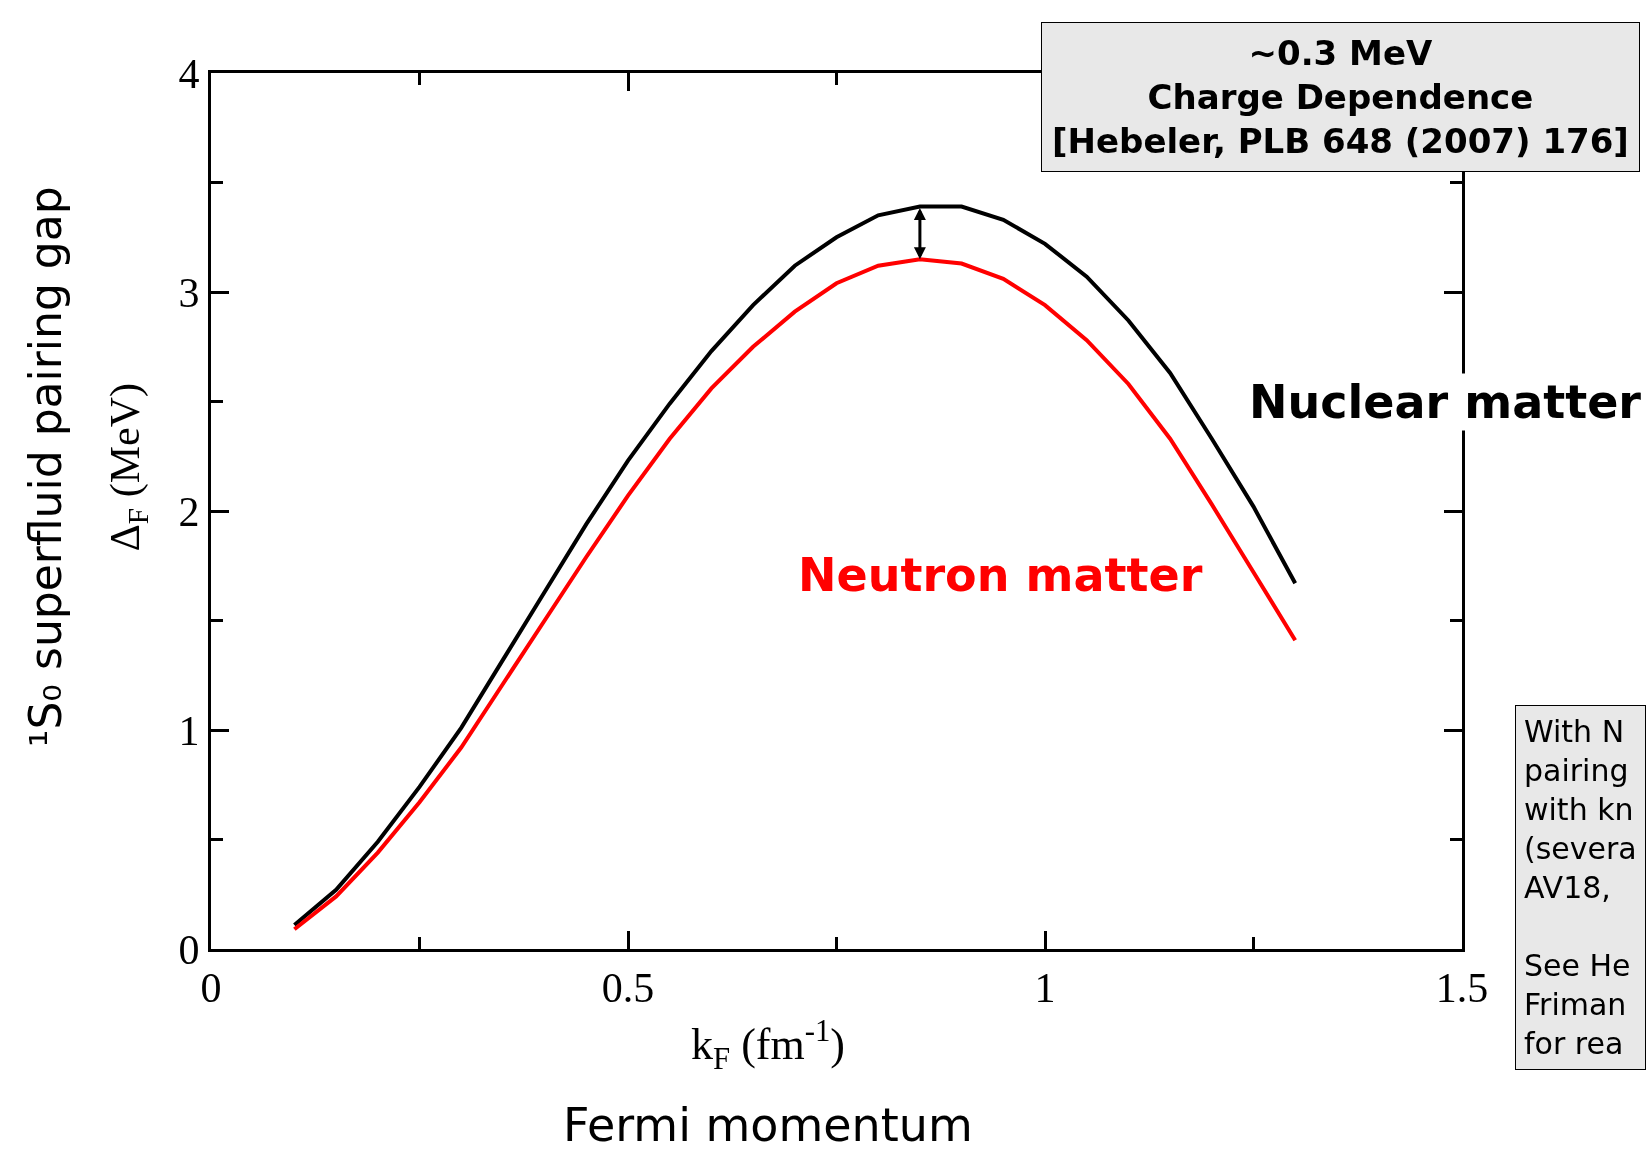 The width and height of the screenshot is (1652, 1158). I want to click on x-tick-label: 0.5, so click(628, 988).